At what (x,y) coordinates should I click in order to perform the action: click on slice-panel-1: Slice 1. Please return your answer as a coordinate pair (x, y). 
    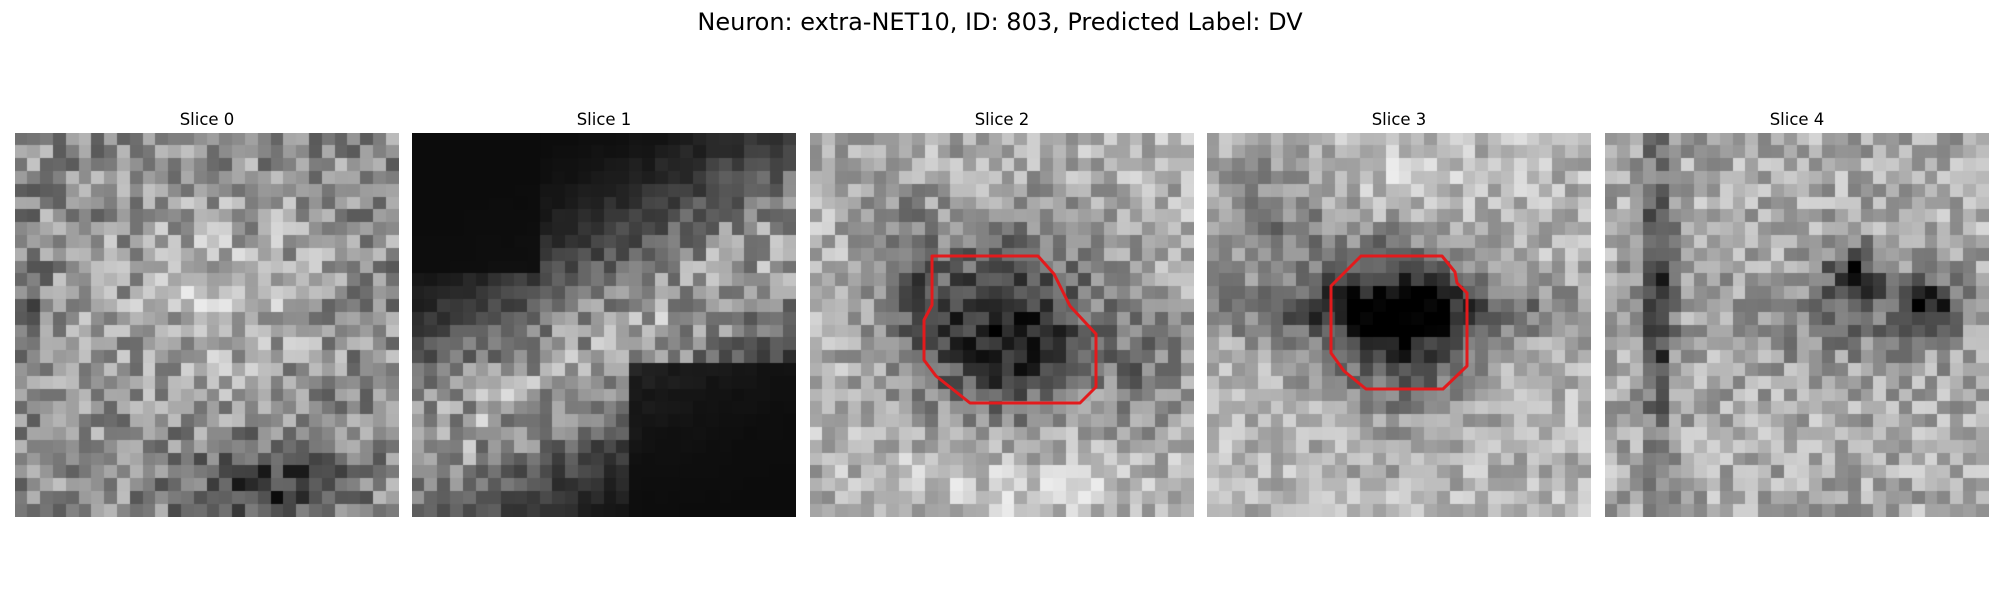
    Looking at the image, I should click on (604, 312).